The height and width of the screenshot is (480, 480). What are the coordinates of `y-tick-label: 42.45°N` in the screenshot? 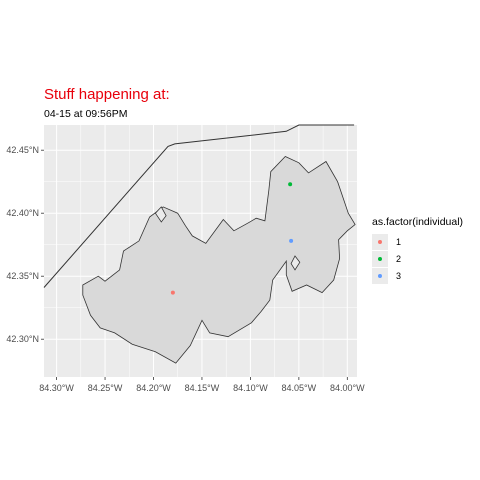 It's located at (22, 150).